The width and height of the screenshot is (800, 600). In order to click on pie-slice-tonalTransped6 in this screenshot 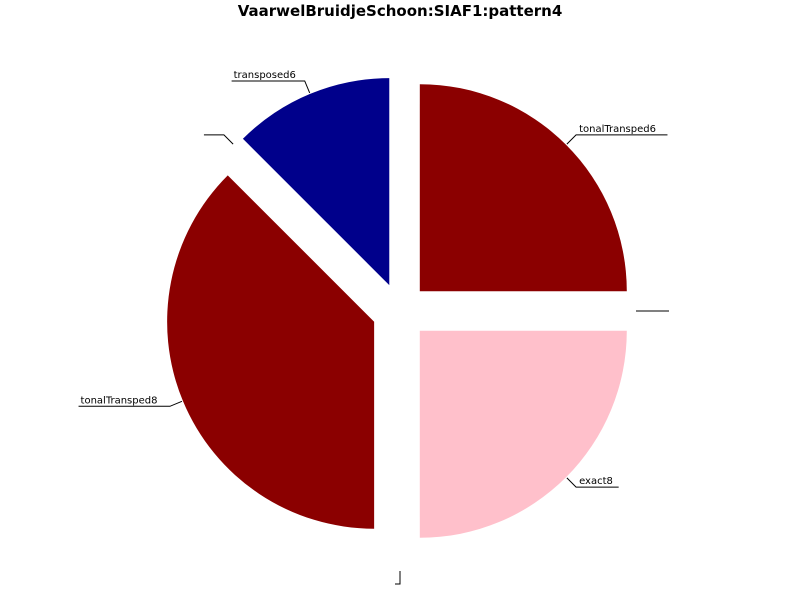, I will do `click(523, 188)`.